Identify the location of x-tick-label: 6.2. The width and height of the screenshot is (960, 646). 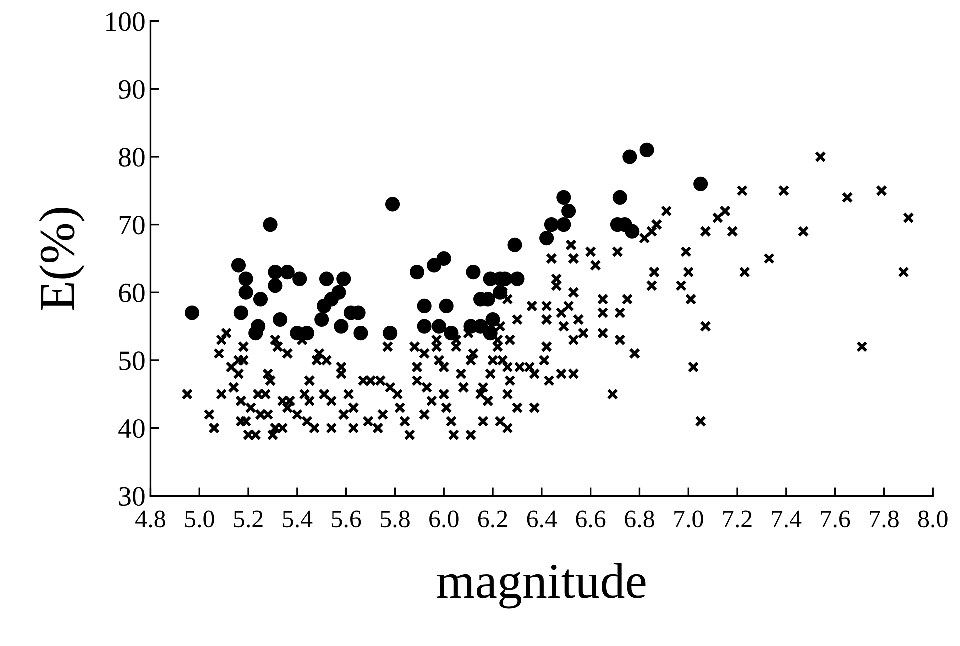
(493, 519).